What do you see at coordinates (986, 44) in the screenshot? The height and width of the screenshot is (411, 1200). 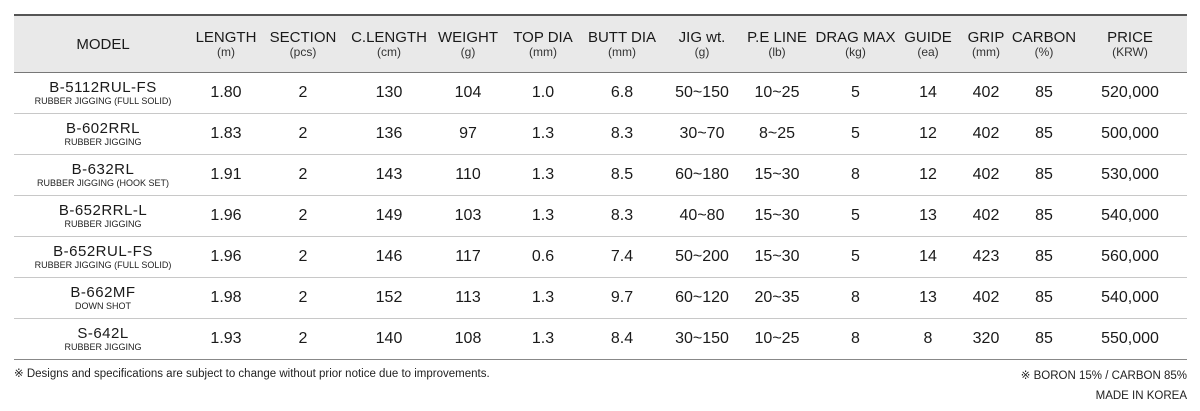 I see `header-grip: GRIP (mm)` at bounding box center [986, 44].